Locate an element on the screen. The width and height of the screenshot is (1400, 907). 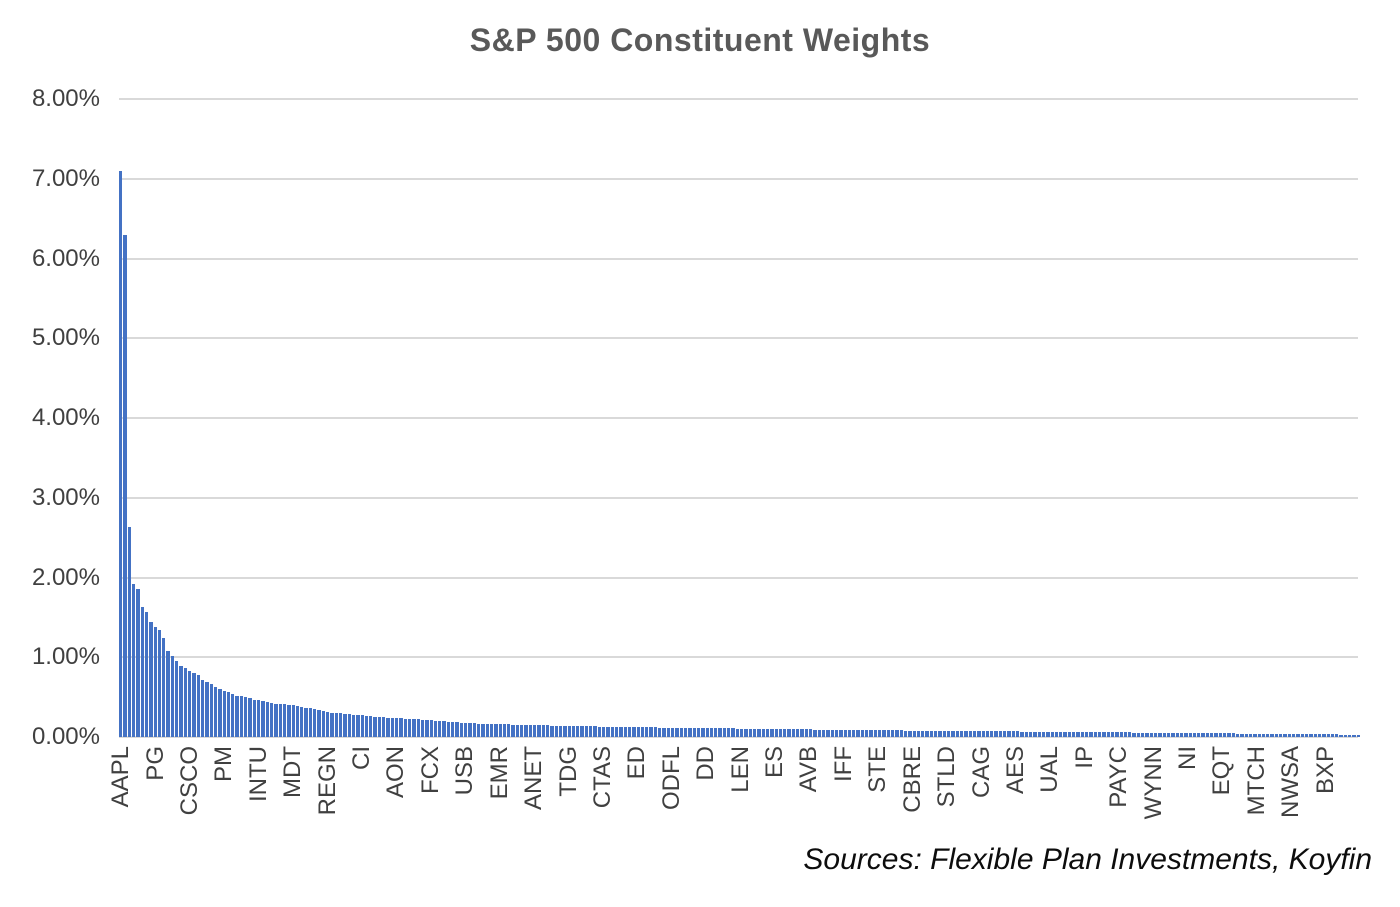
x-tick-label: UAL is located at coordinates (1050, 769).